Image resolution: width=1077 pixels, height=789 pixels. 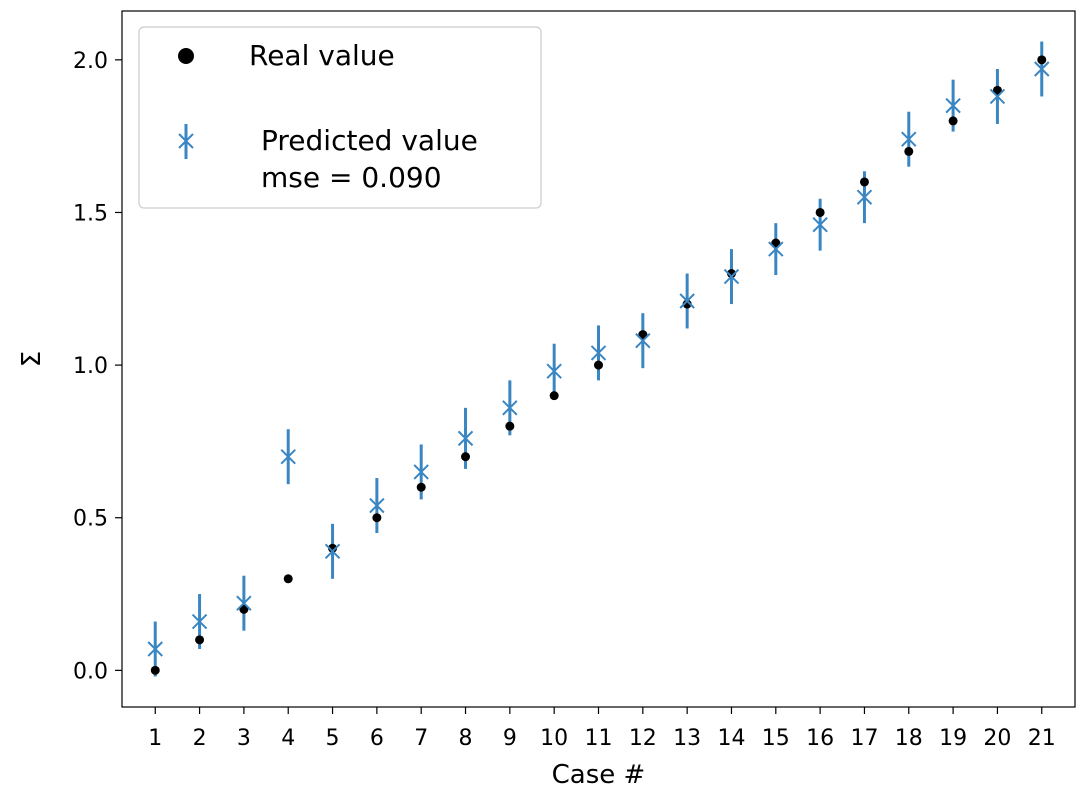 I want to click on x-tick-label: 3, so click(x=244, y=738).